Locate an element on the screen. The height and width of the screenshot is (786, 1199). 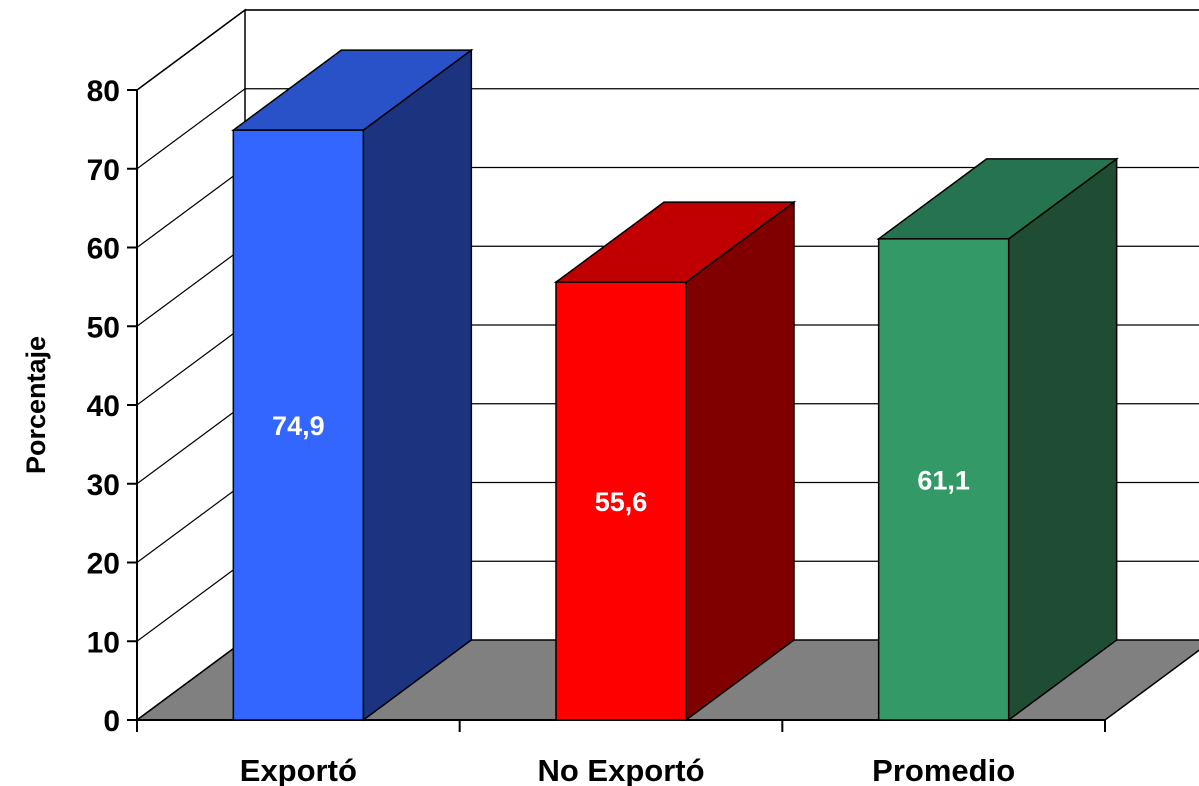
category-label: No Exportó is located at coordinates (620, 769).